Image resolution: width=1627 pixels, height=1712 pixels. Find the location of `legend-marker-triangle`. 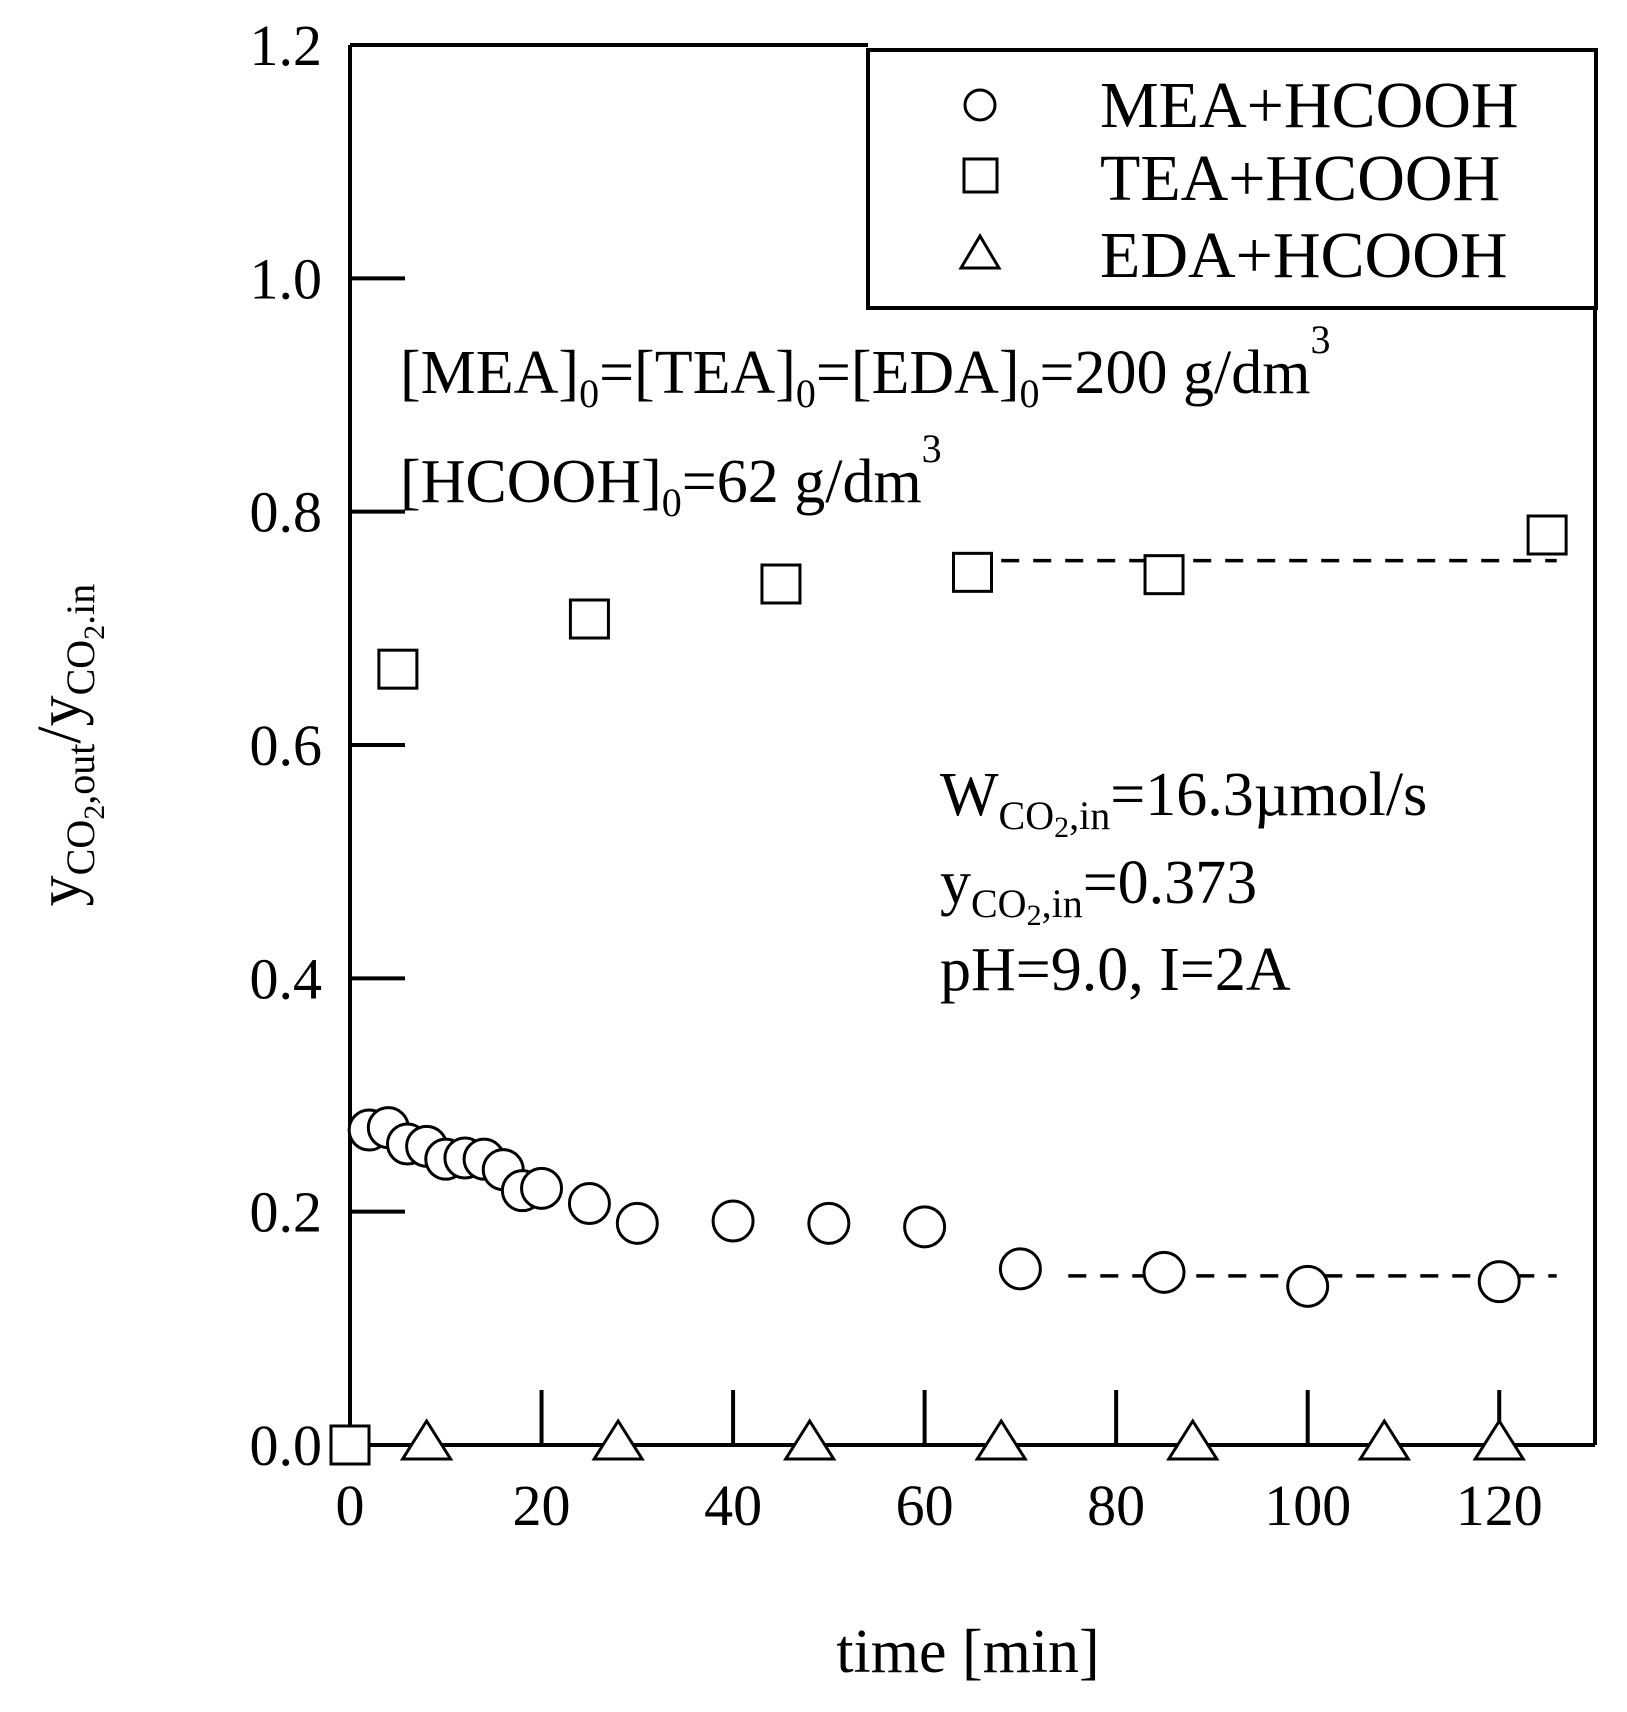

legend-marker-triangle is located at coordinates (980, 251).